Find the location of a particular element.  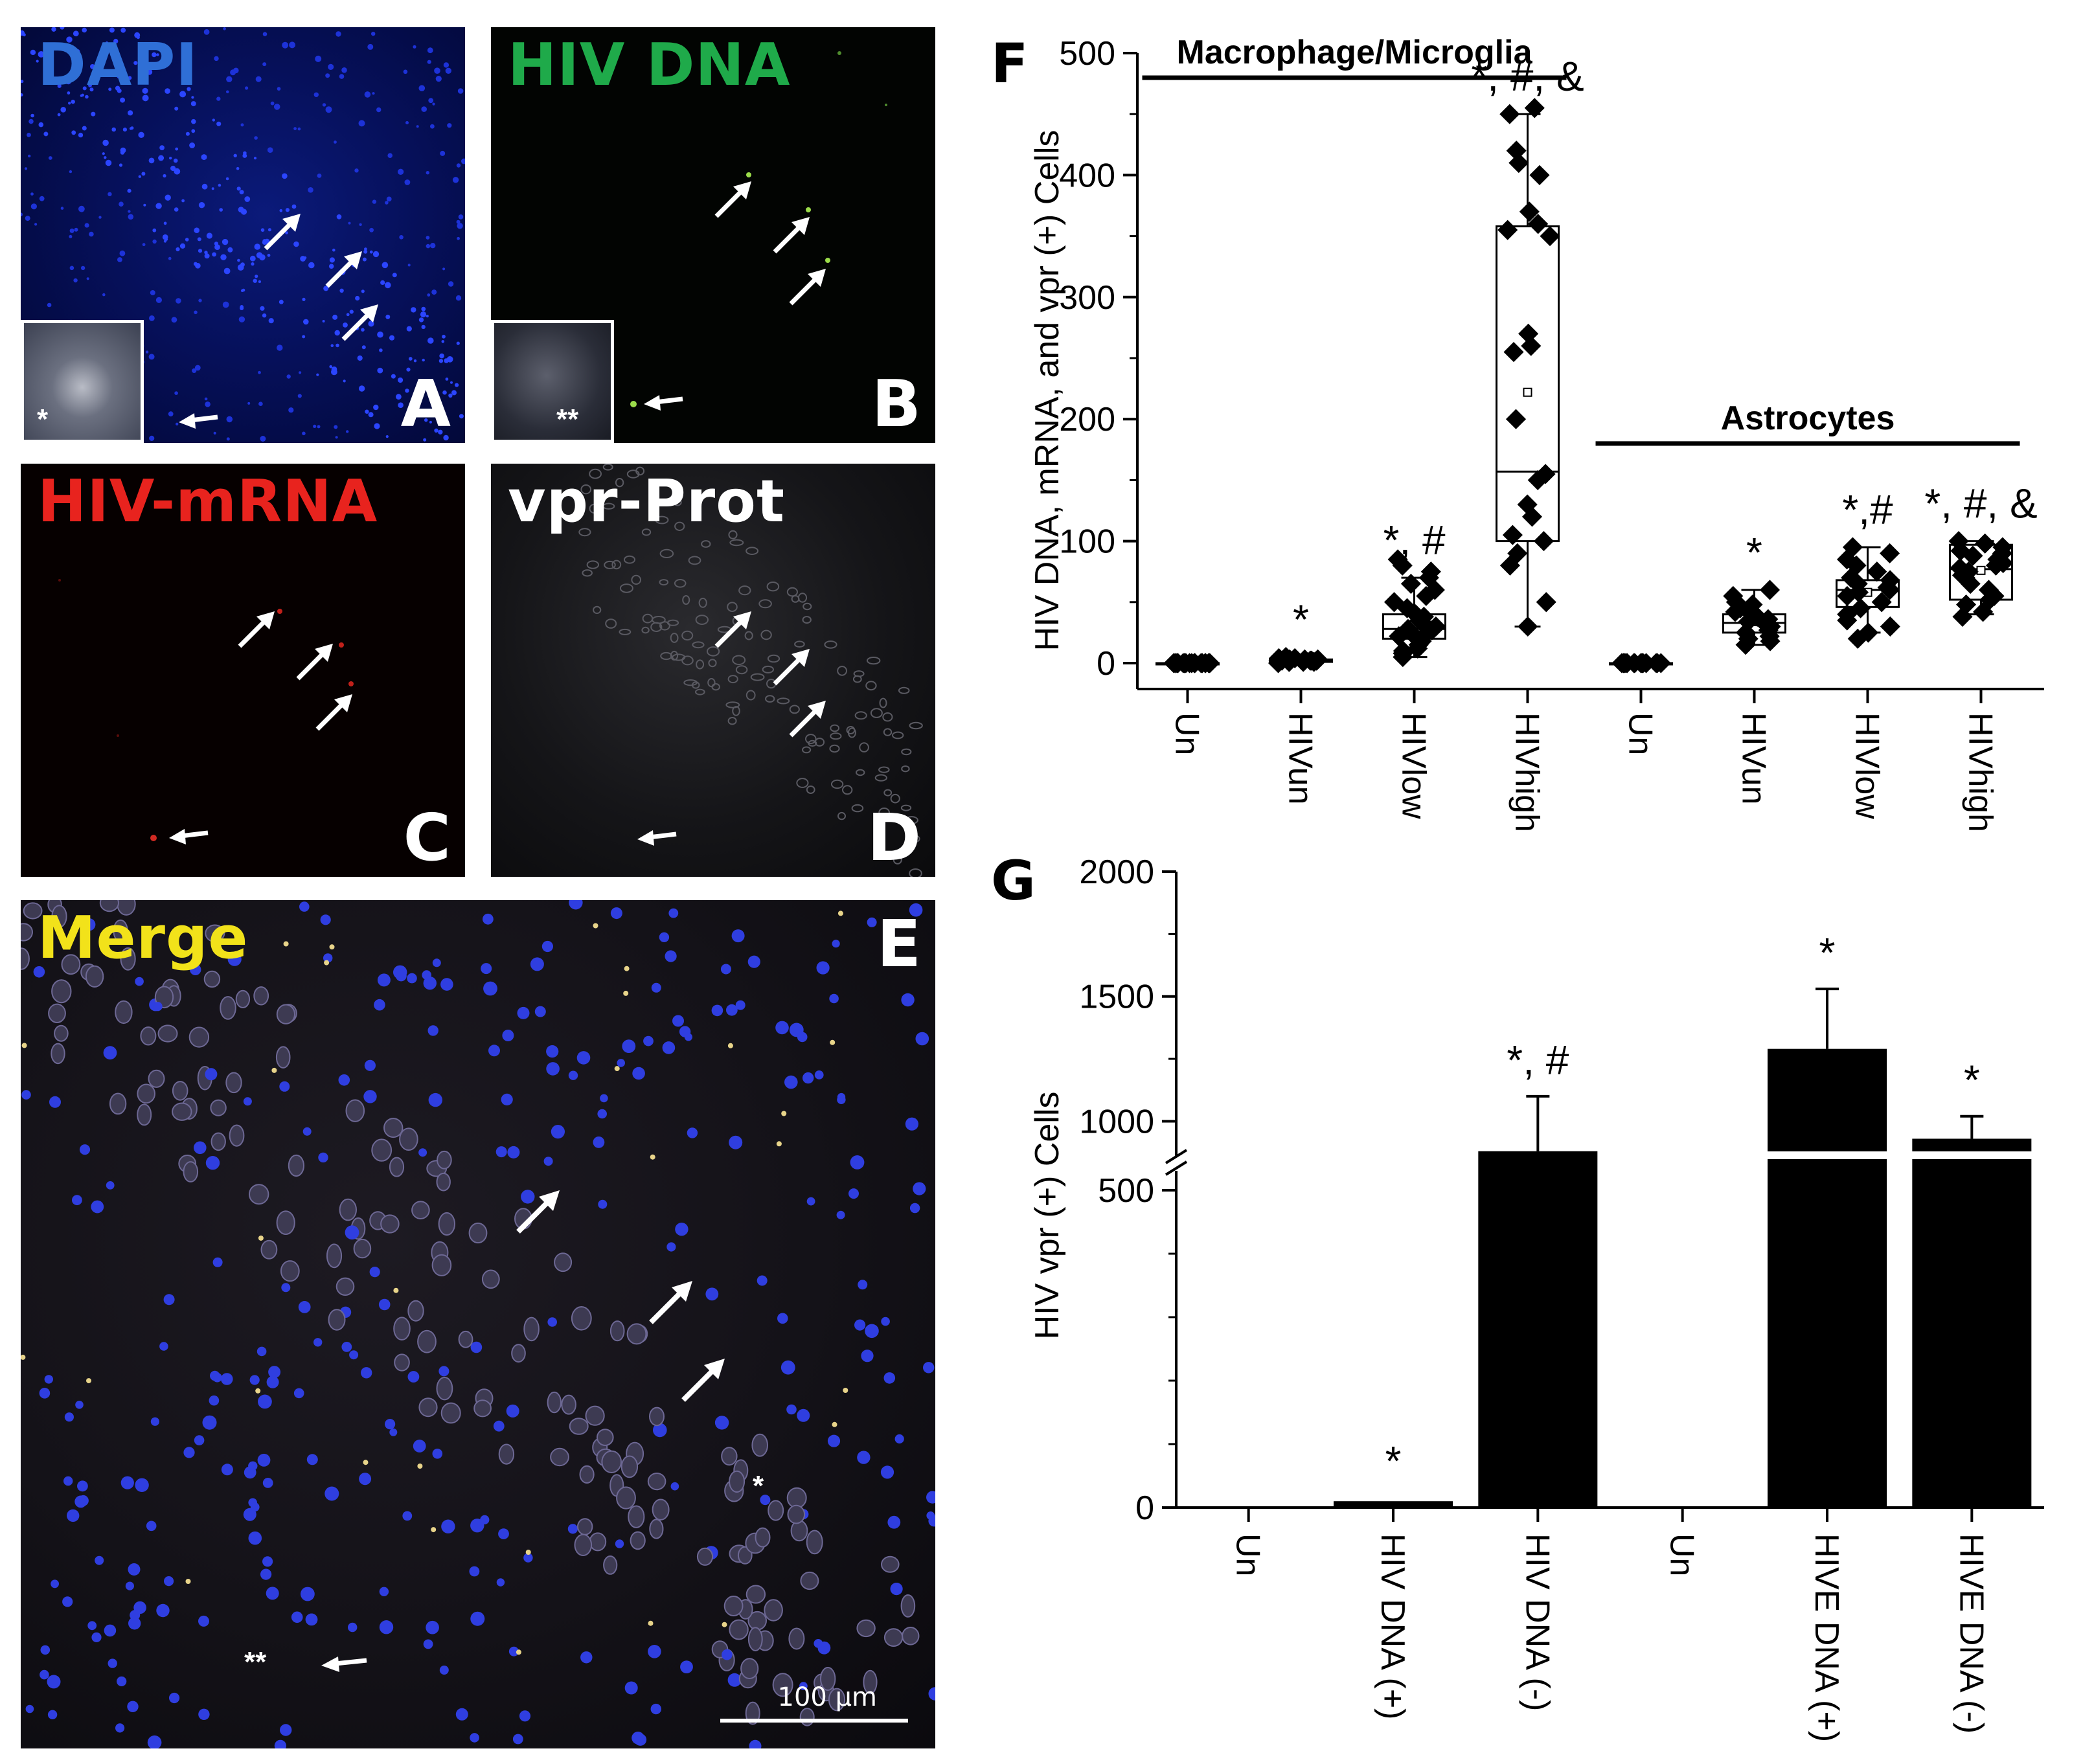

scale-bar is located at coordinates (814, 1721).